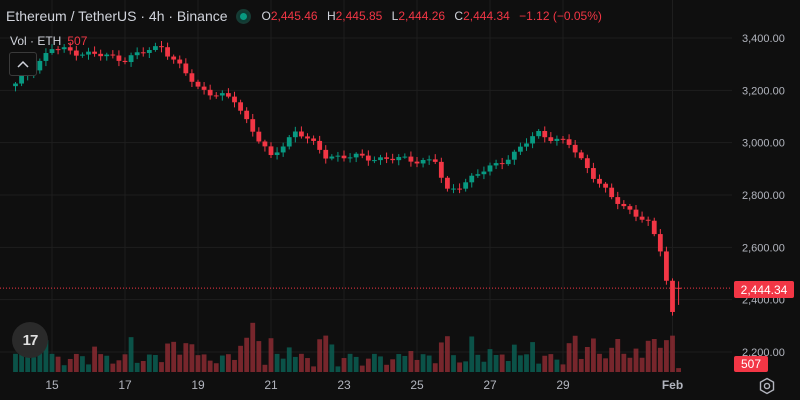 The image size is (800, 400). Describe the element at coordinates (563, 385) in the screenshot. I see `x-tick-label: 29` at that location.